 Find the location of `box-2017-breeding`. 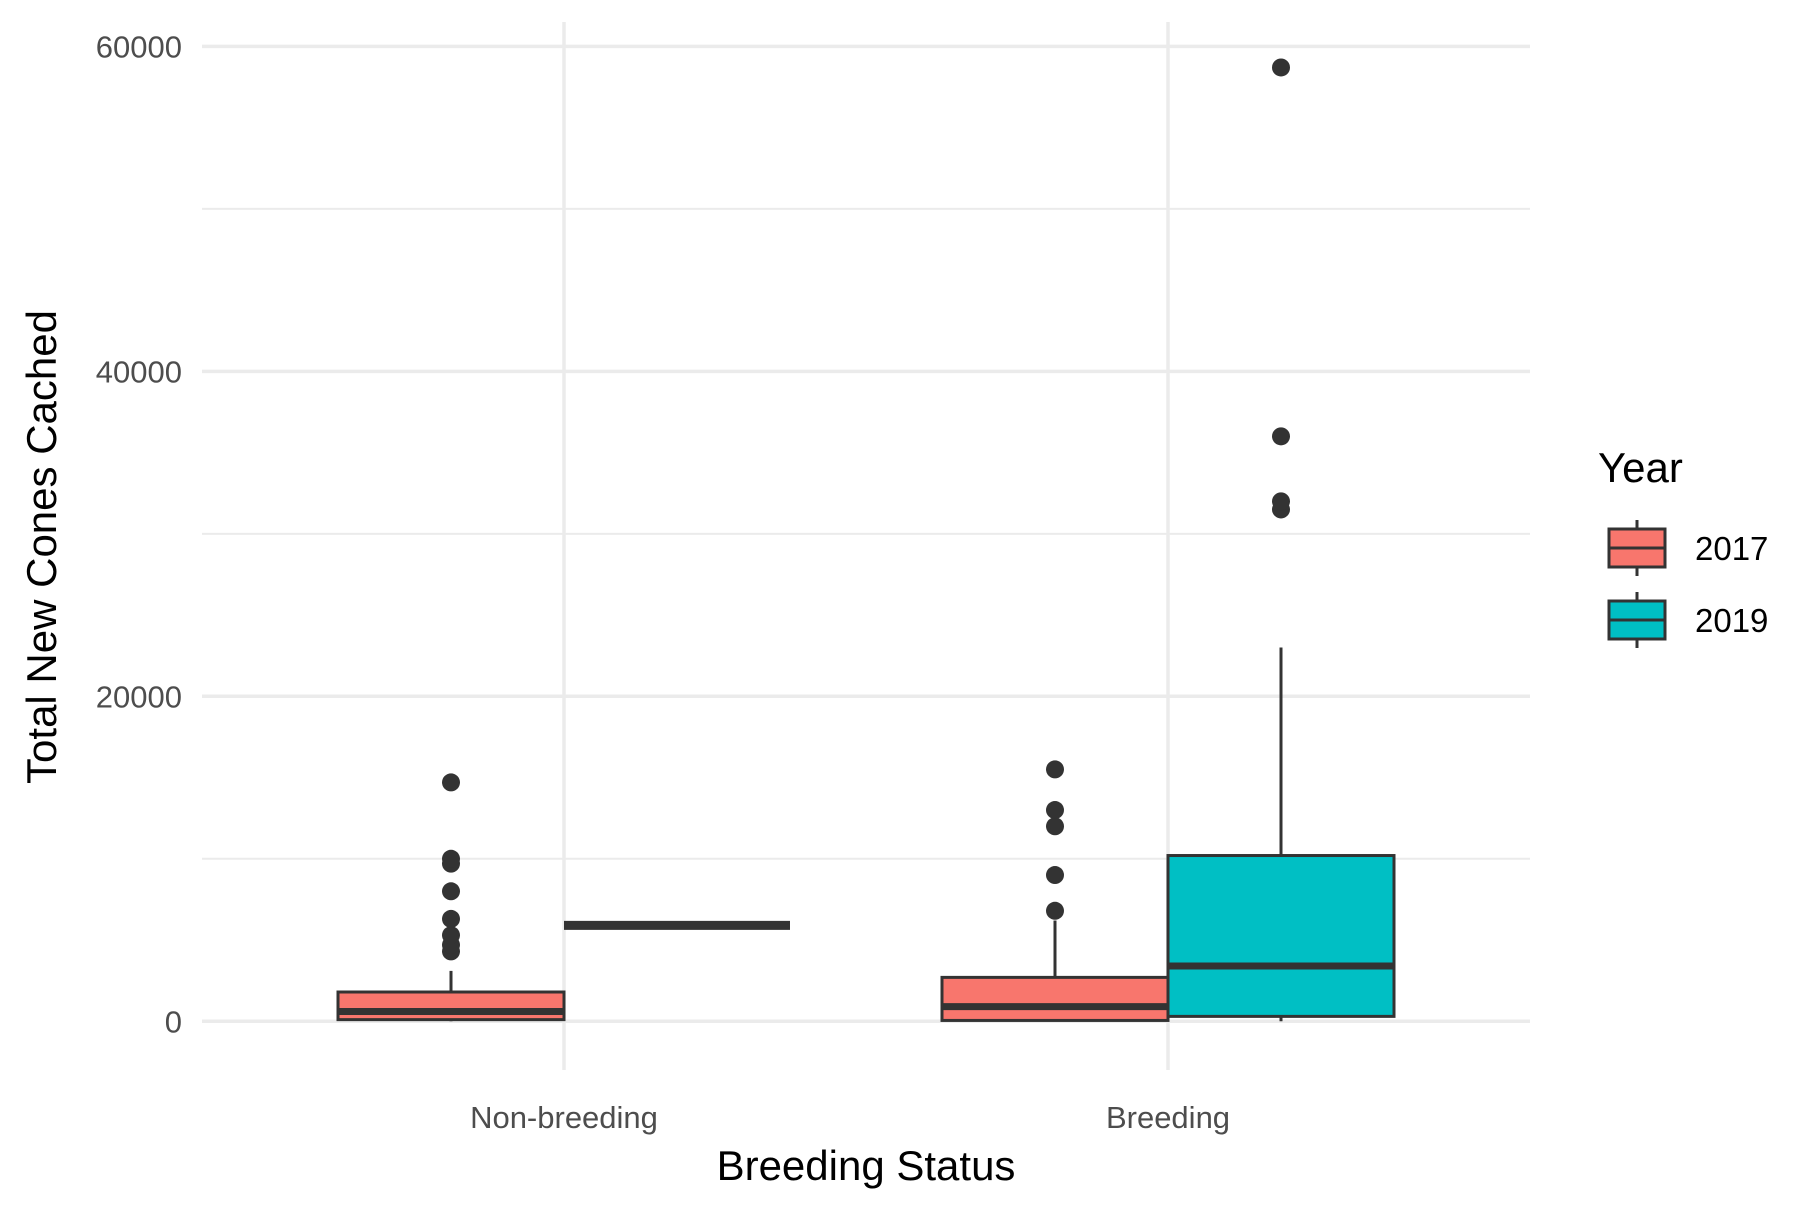

box-2017-breeding is located at coordinates (1055, 891).